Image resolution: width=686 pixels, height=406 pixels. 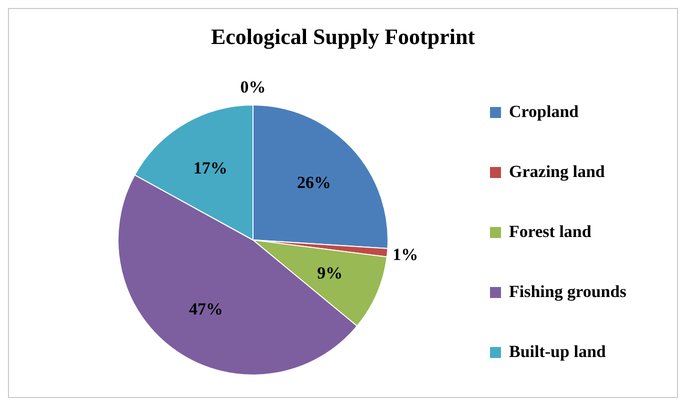 What do you see at coordinates (253, 87) in the screenshot?
I see `text: 0%` at bounding box center [253, 87].